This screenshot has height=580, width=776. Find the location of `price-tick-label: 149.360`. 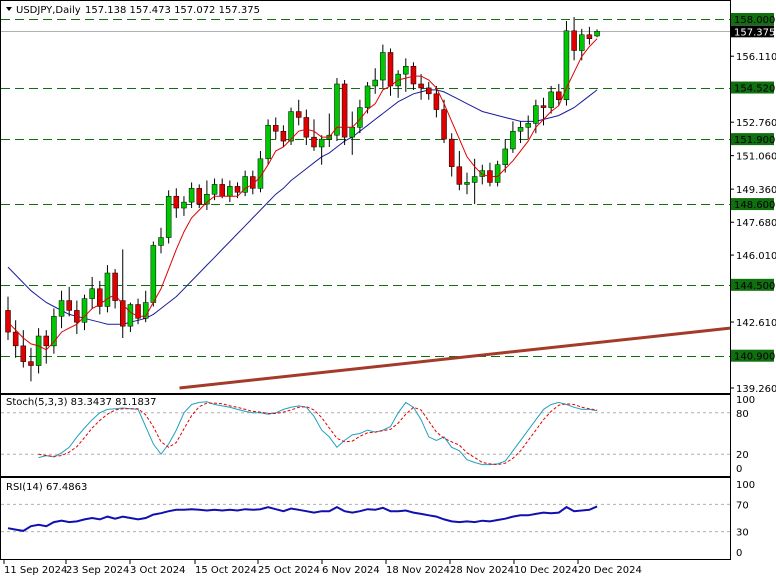

price-tick-label: 149.360 is located at coordinates (756, 190).